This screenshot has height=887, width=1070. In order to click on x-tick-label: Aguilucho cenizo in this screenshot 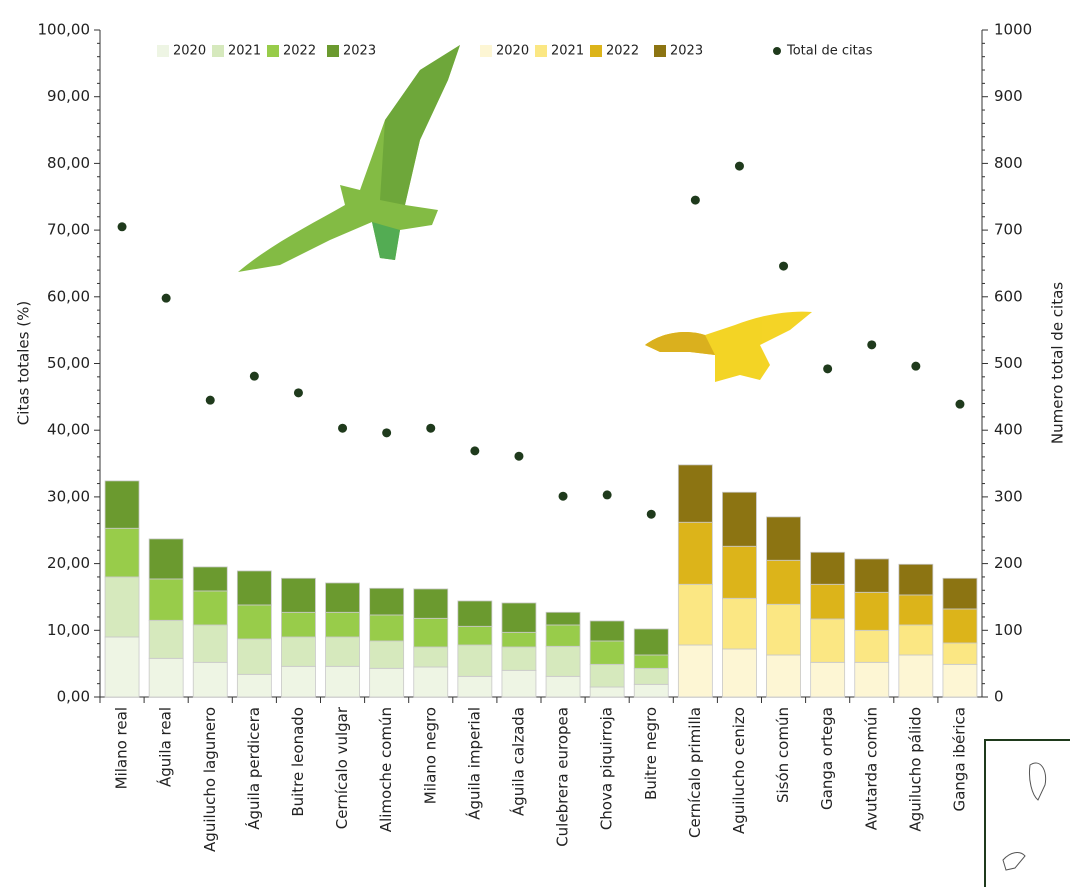, I will do `click(739, 770)`.